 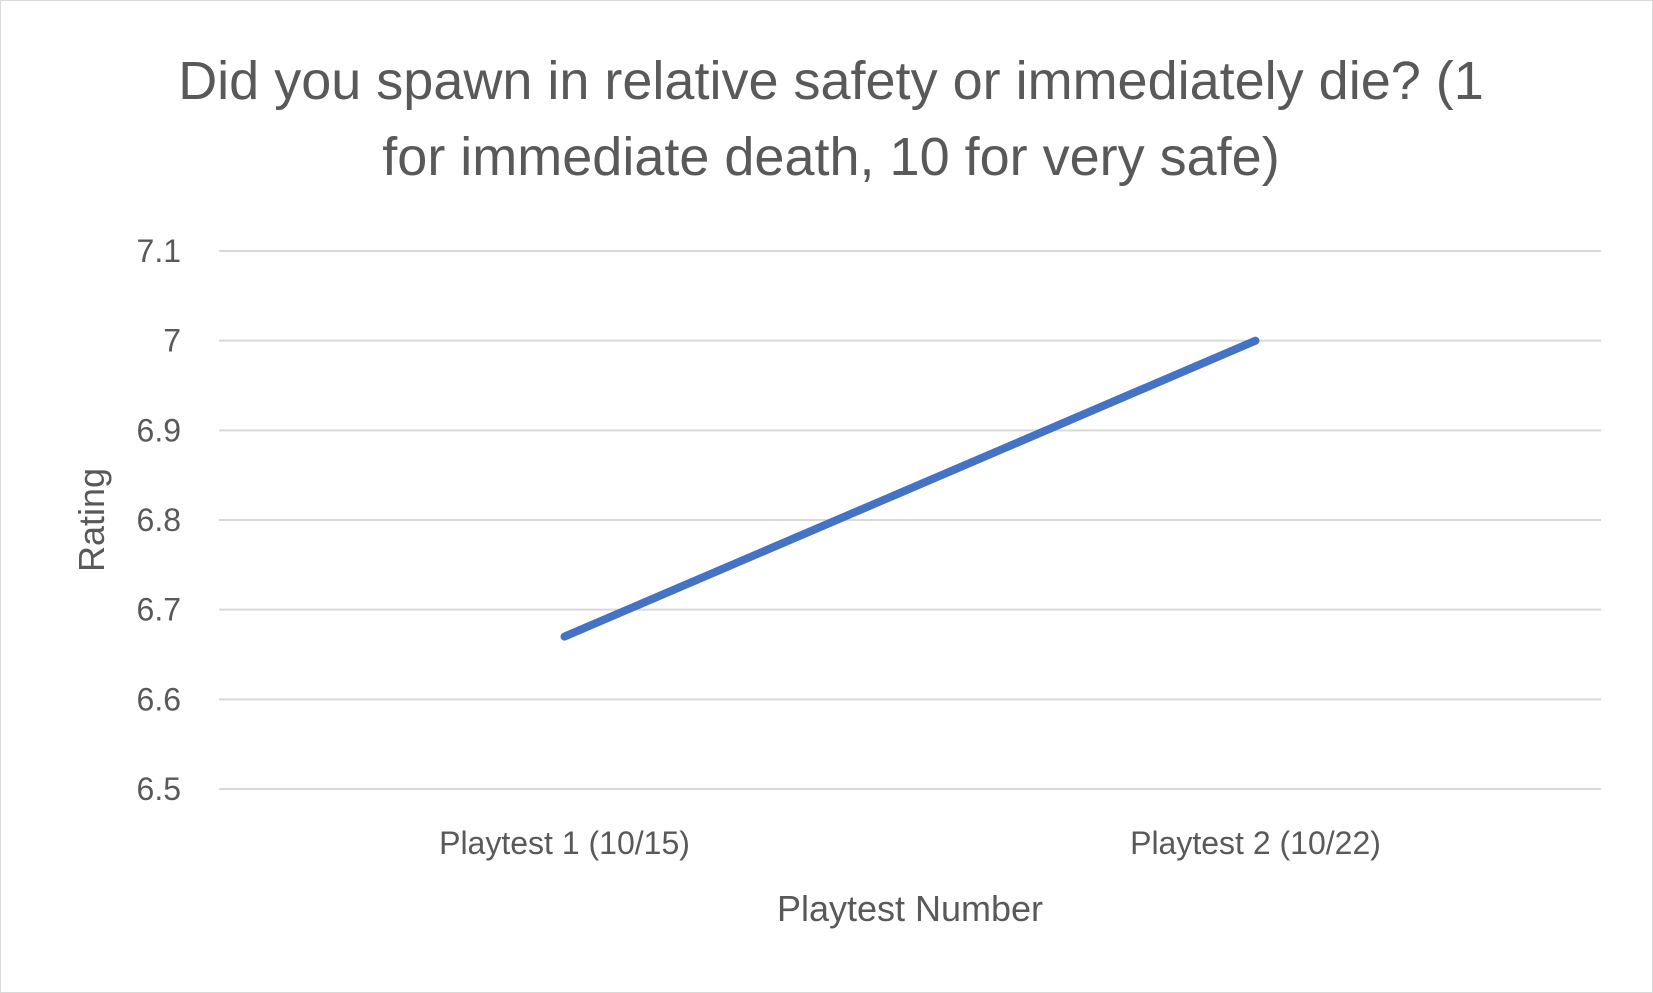 What do you see at coordinates (91, 520) in the screenshot?
I see `y-axis-title: Rating` at bounding box center [91, 520].